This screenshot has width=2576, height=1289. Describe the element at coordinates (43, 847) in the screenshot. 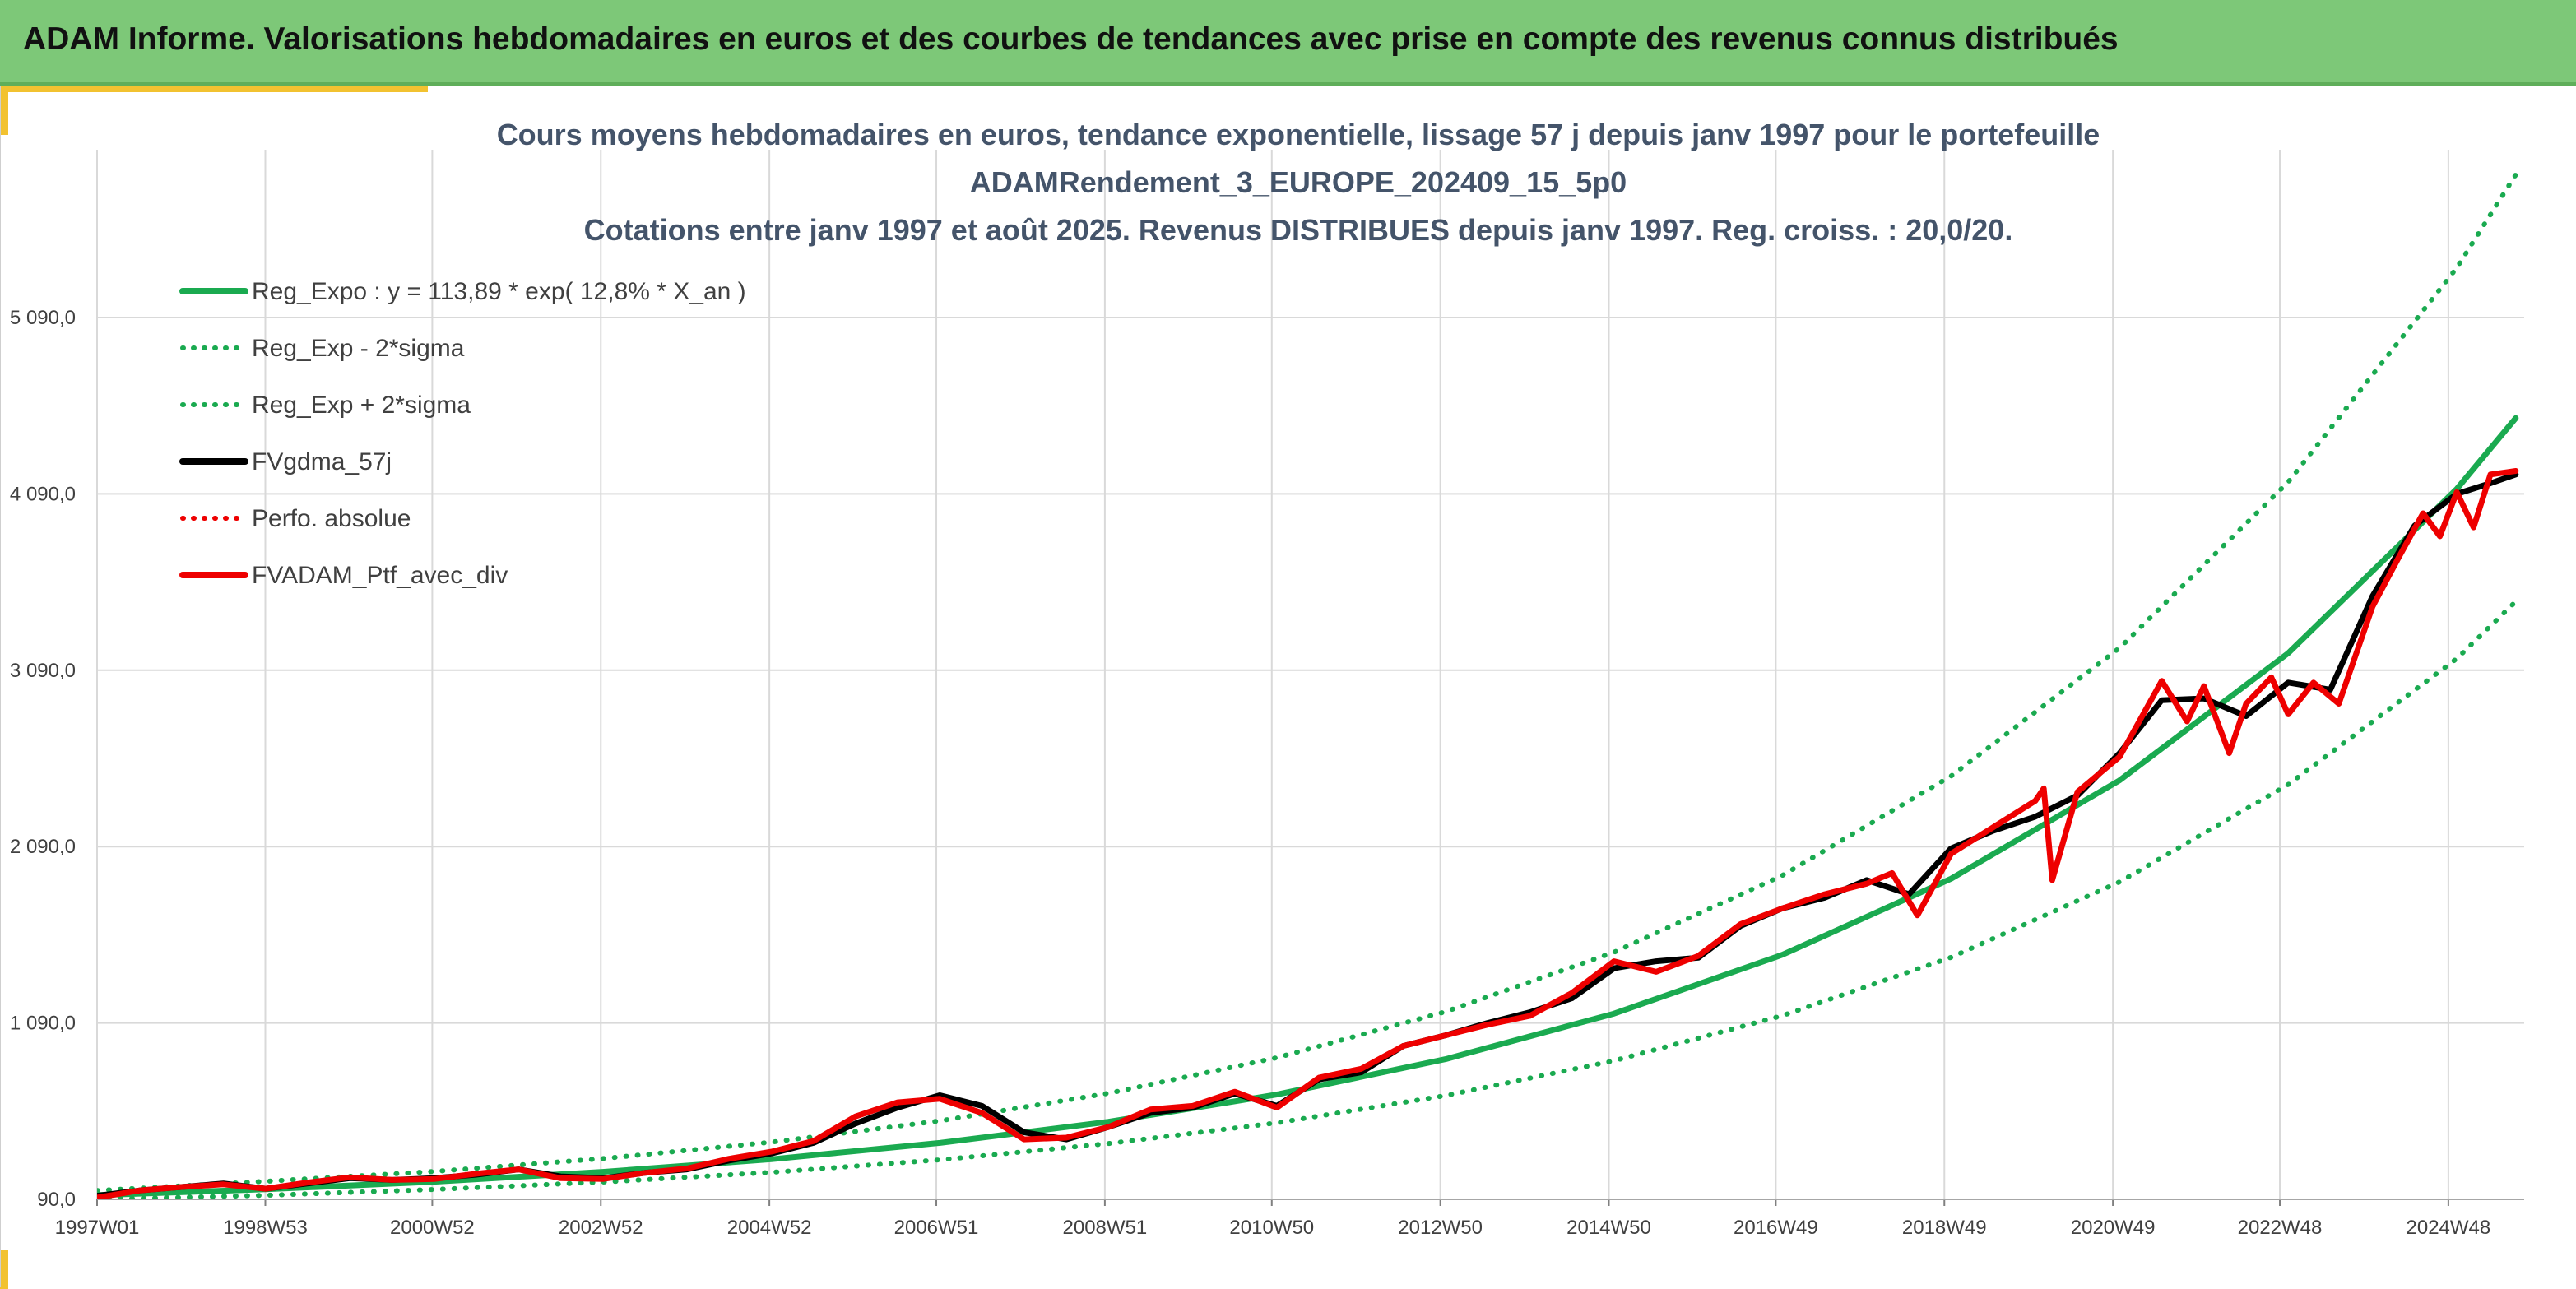

I see `y-tick-label: 2 090,0` at that location.